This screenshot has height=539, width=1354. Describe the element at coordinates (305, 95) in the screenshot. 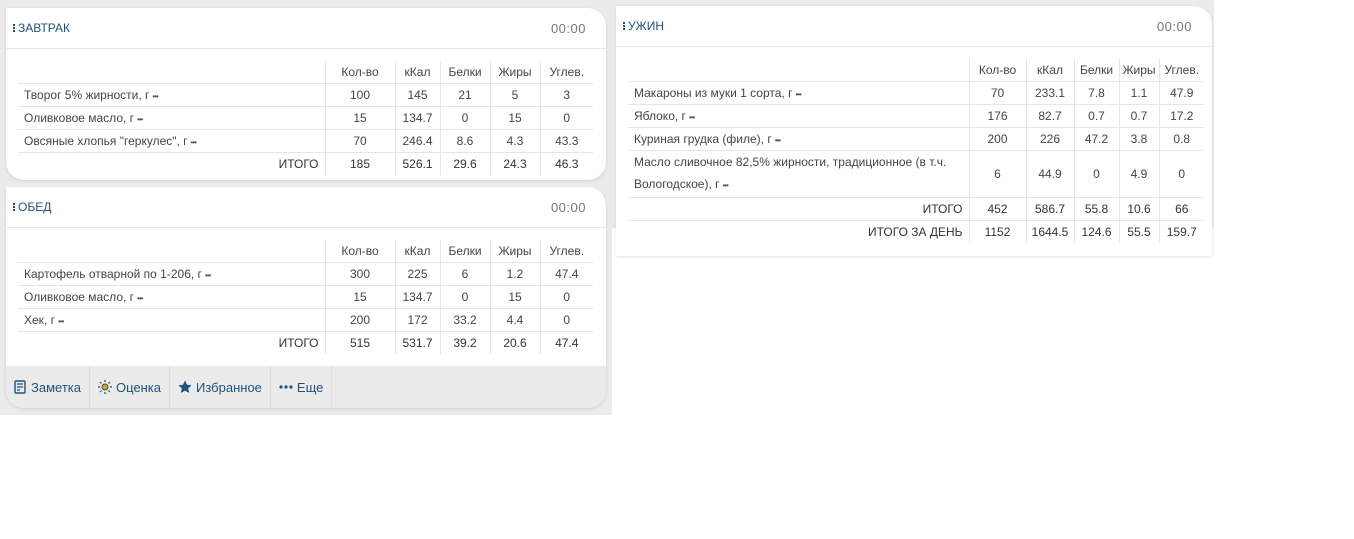

I see `table-row: Творог 5% жирности, г ••• 100 145 21 5 3` at that location.